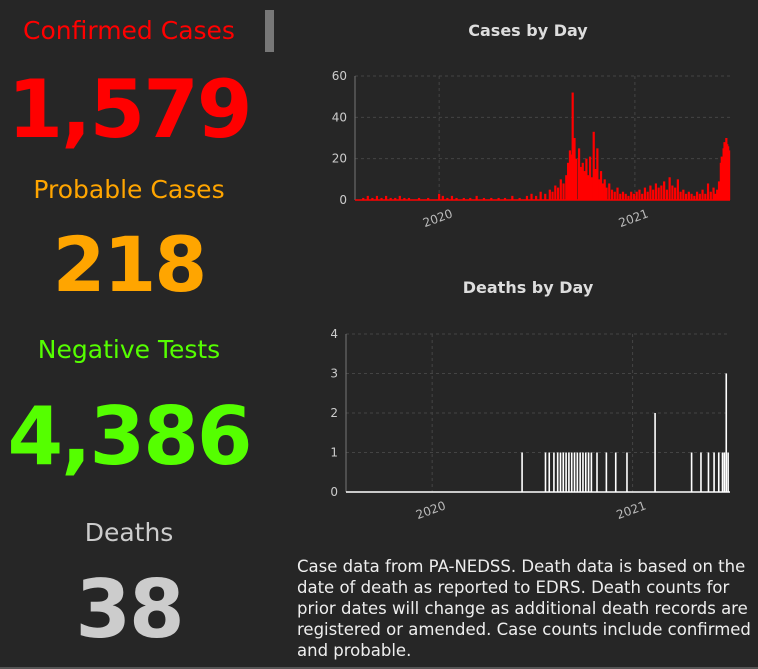 Image resolution: width=758 pixels, height=669 pixels. What do you see at coordinates (334, 334) in the screenshot?
I see `y-tick-label: 4` at bounding box center [334, 334].